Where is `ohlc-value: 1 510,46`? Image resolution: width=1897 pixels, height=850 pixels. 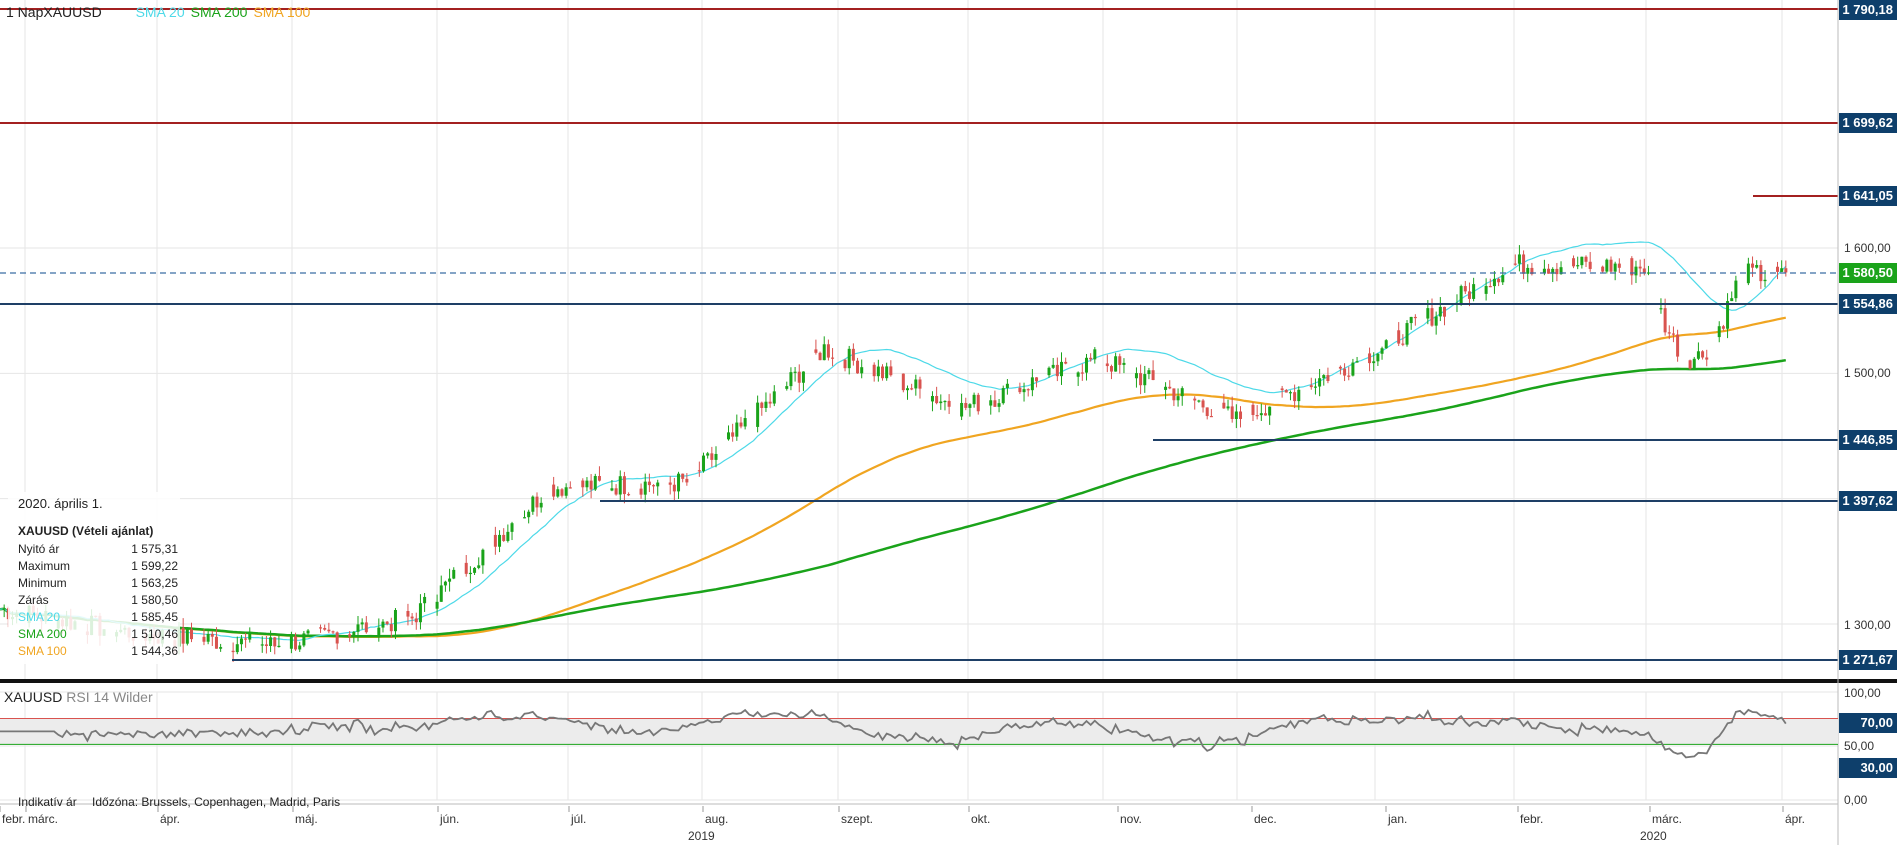
ohlc-value: 1 510,46 is located at coordinates (154, 634).